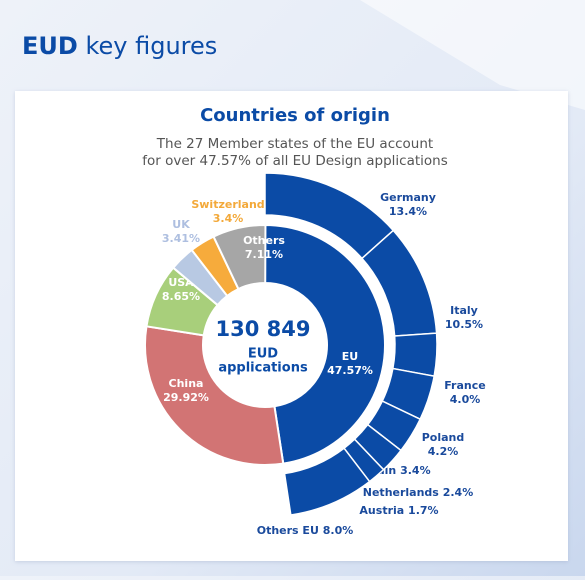 The image size is (585, 580). What do you see at coordinates (458, 492) in the screenshot?
I see `label-value: 2.4%` at bounding box center [458, 492].